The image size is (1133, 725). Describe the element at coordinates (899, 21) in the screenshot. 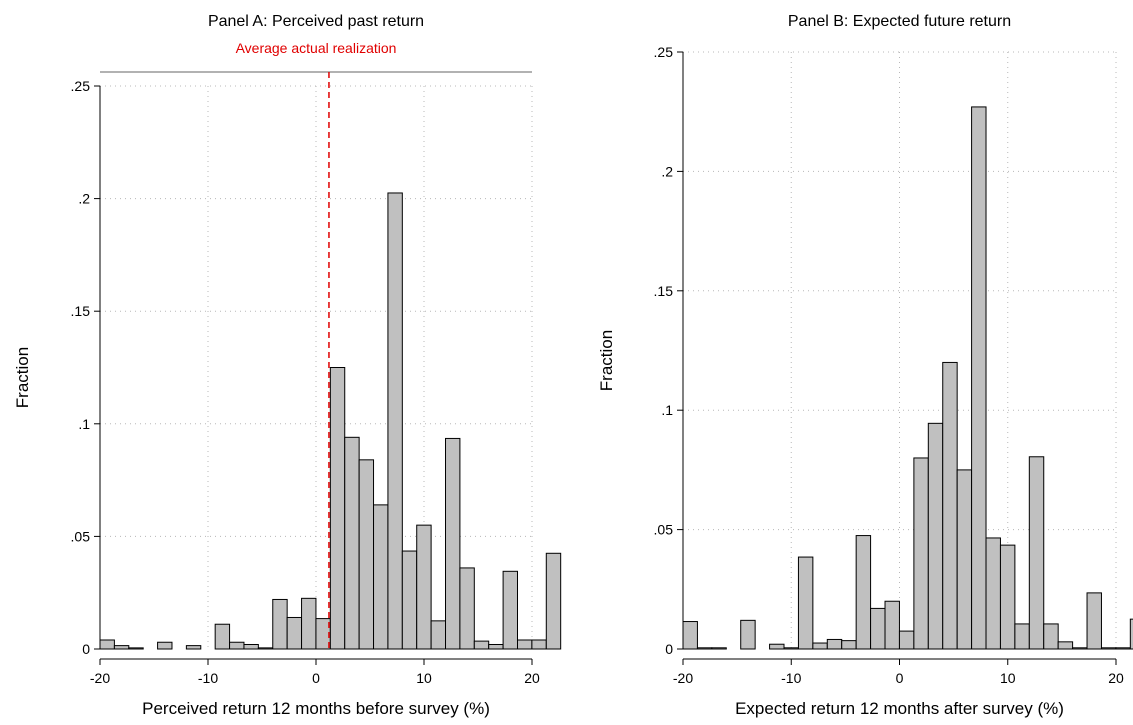

I see `chart-title: Panel B: Expected future return` at that location.